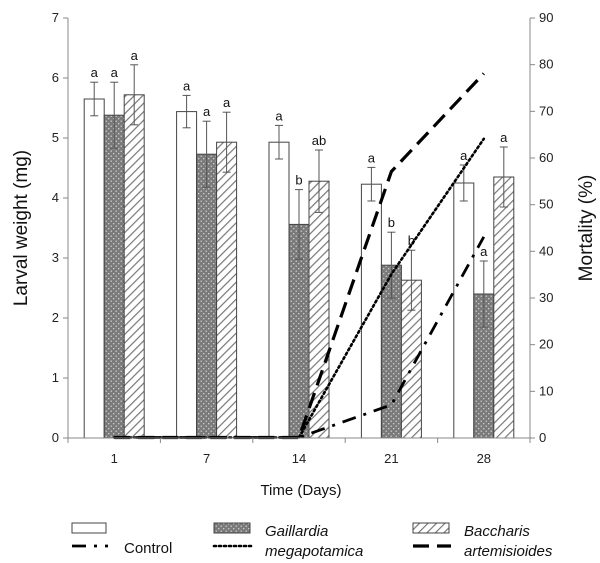  Describe the element at coordinates (546, 64) in the screenshot. I see `y2-tick-label: 80` at that location.